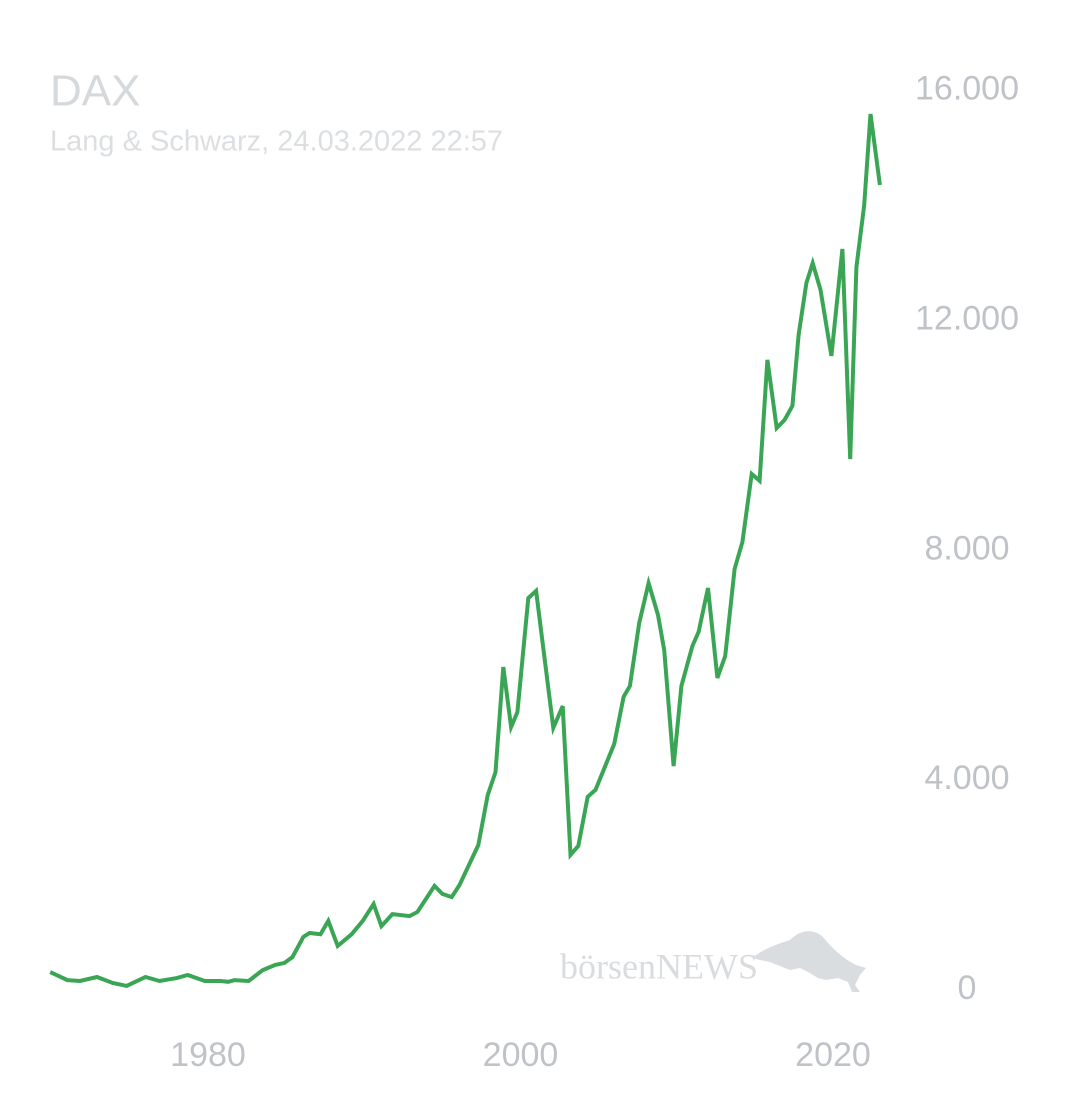 Image resolution: width=1080 pixels, height=1103 pixels. I want to click on watermark: börsenNEWS, so click(713, 961).